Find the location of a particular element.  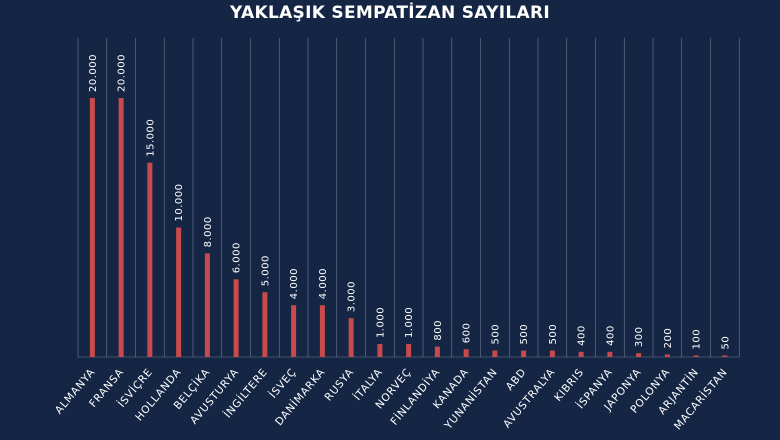

category-label: AVUSTRALYA is located at coordinates (529, 398).